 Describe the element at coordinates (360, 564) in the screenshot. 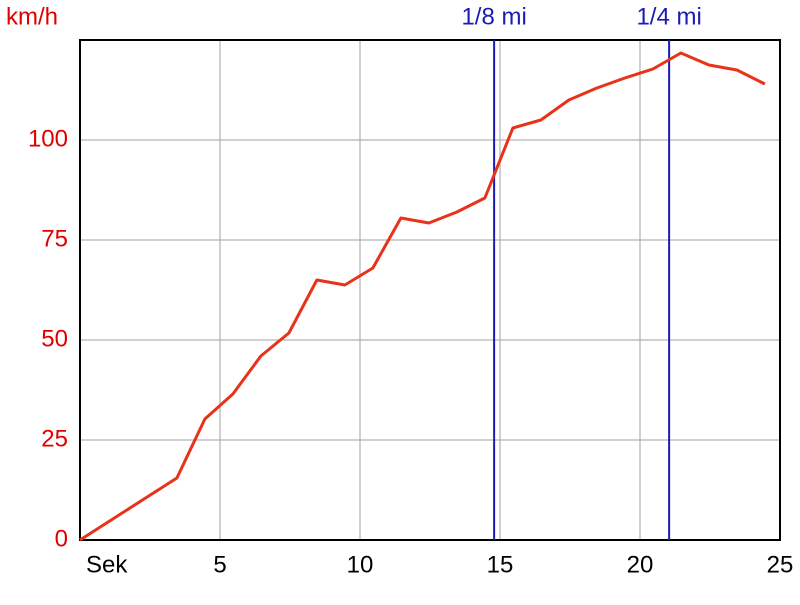

I see `x-tick-label: 10` at that location.